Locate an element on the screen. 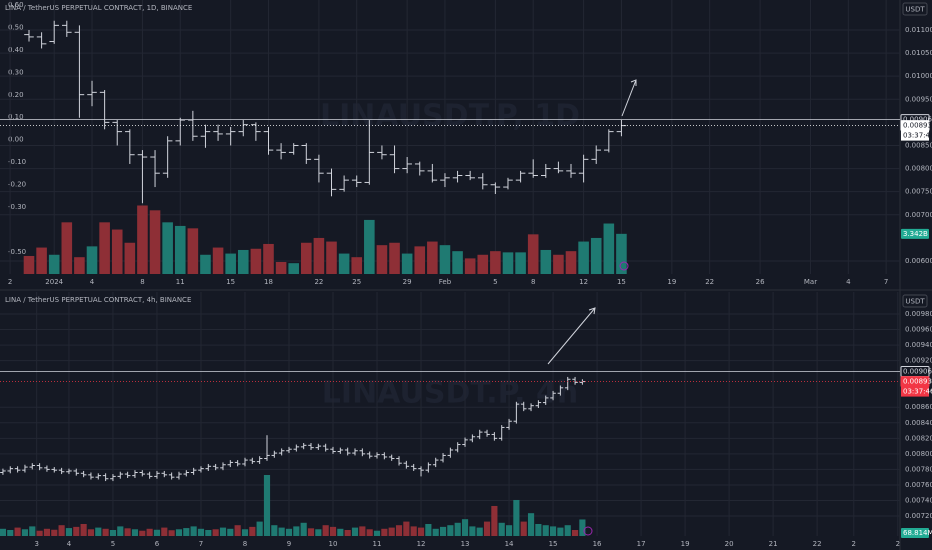 The width and height of the screenshot is (932, 550). volume-label-box is located at coordinates (915, 233).